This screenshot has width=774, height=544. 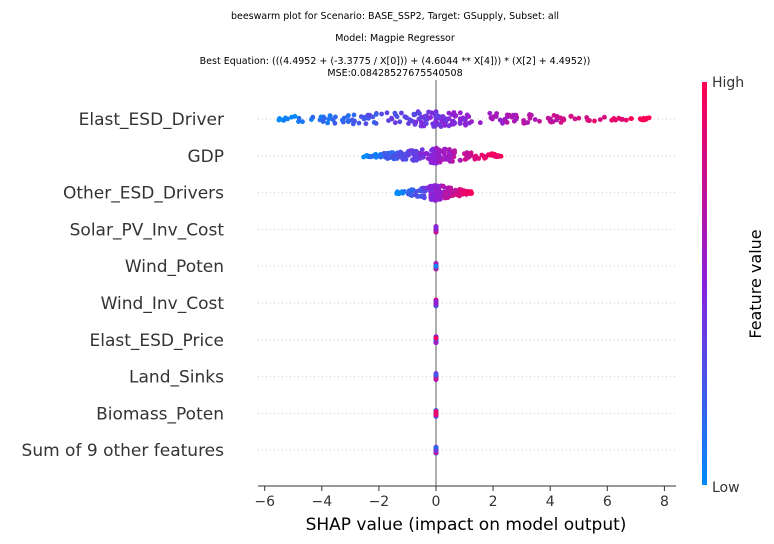 I want to click on chart-title-line-4: MSE:0.08428527675540508, so click(x=394, y=73).